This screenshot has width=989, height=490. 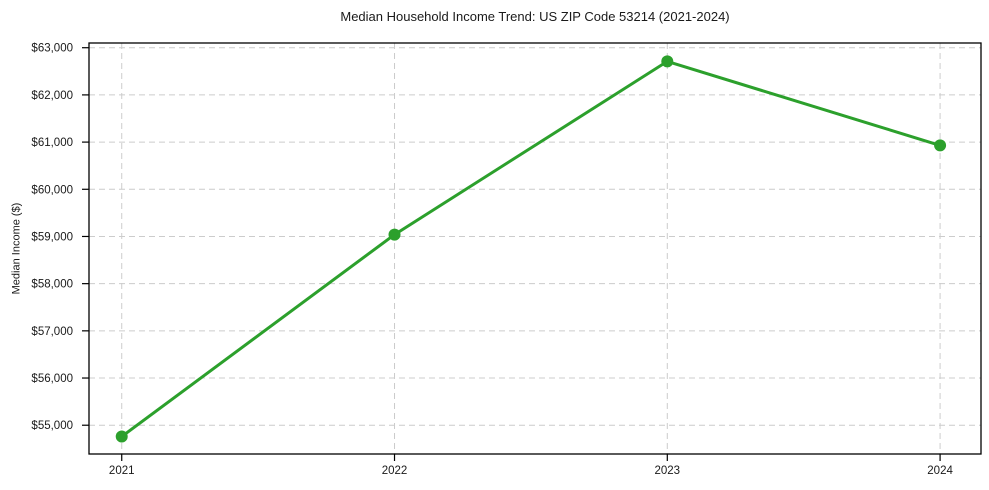 I want to click on y-tick-label: $63,000, so click(x=52, y=49).